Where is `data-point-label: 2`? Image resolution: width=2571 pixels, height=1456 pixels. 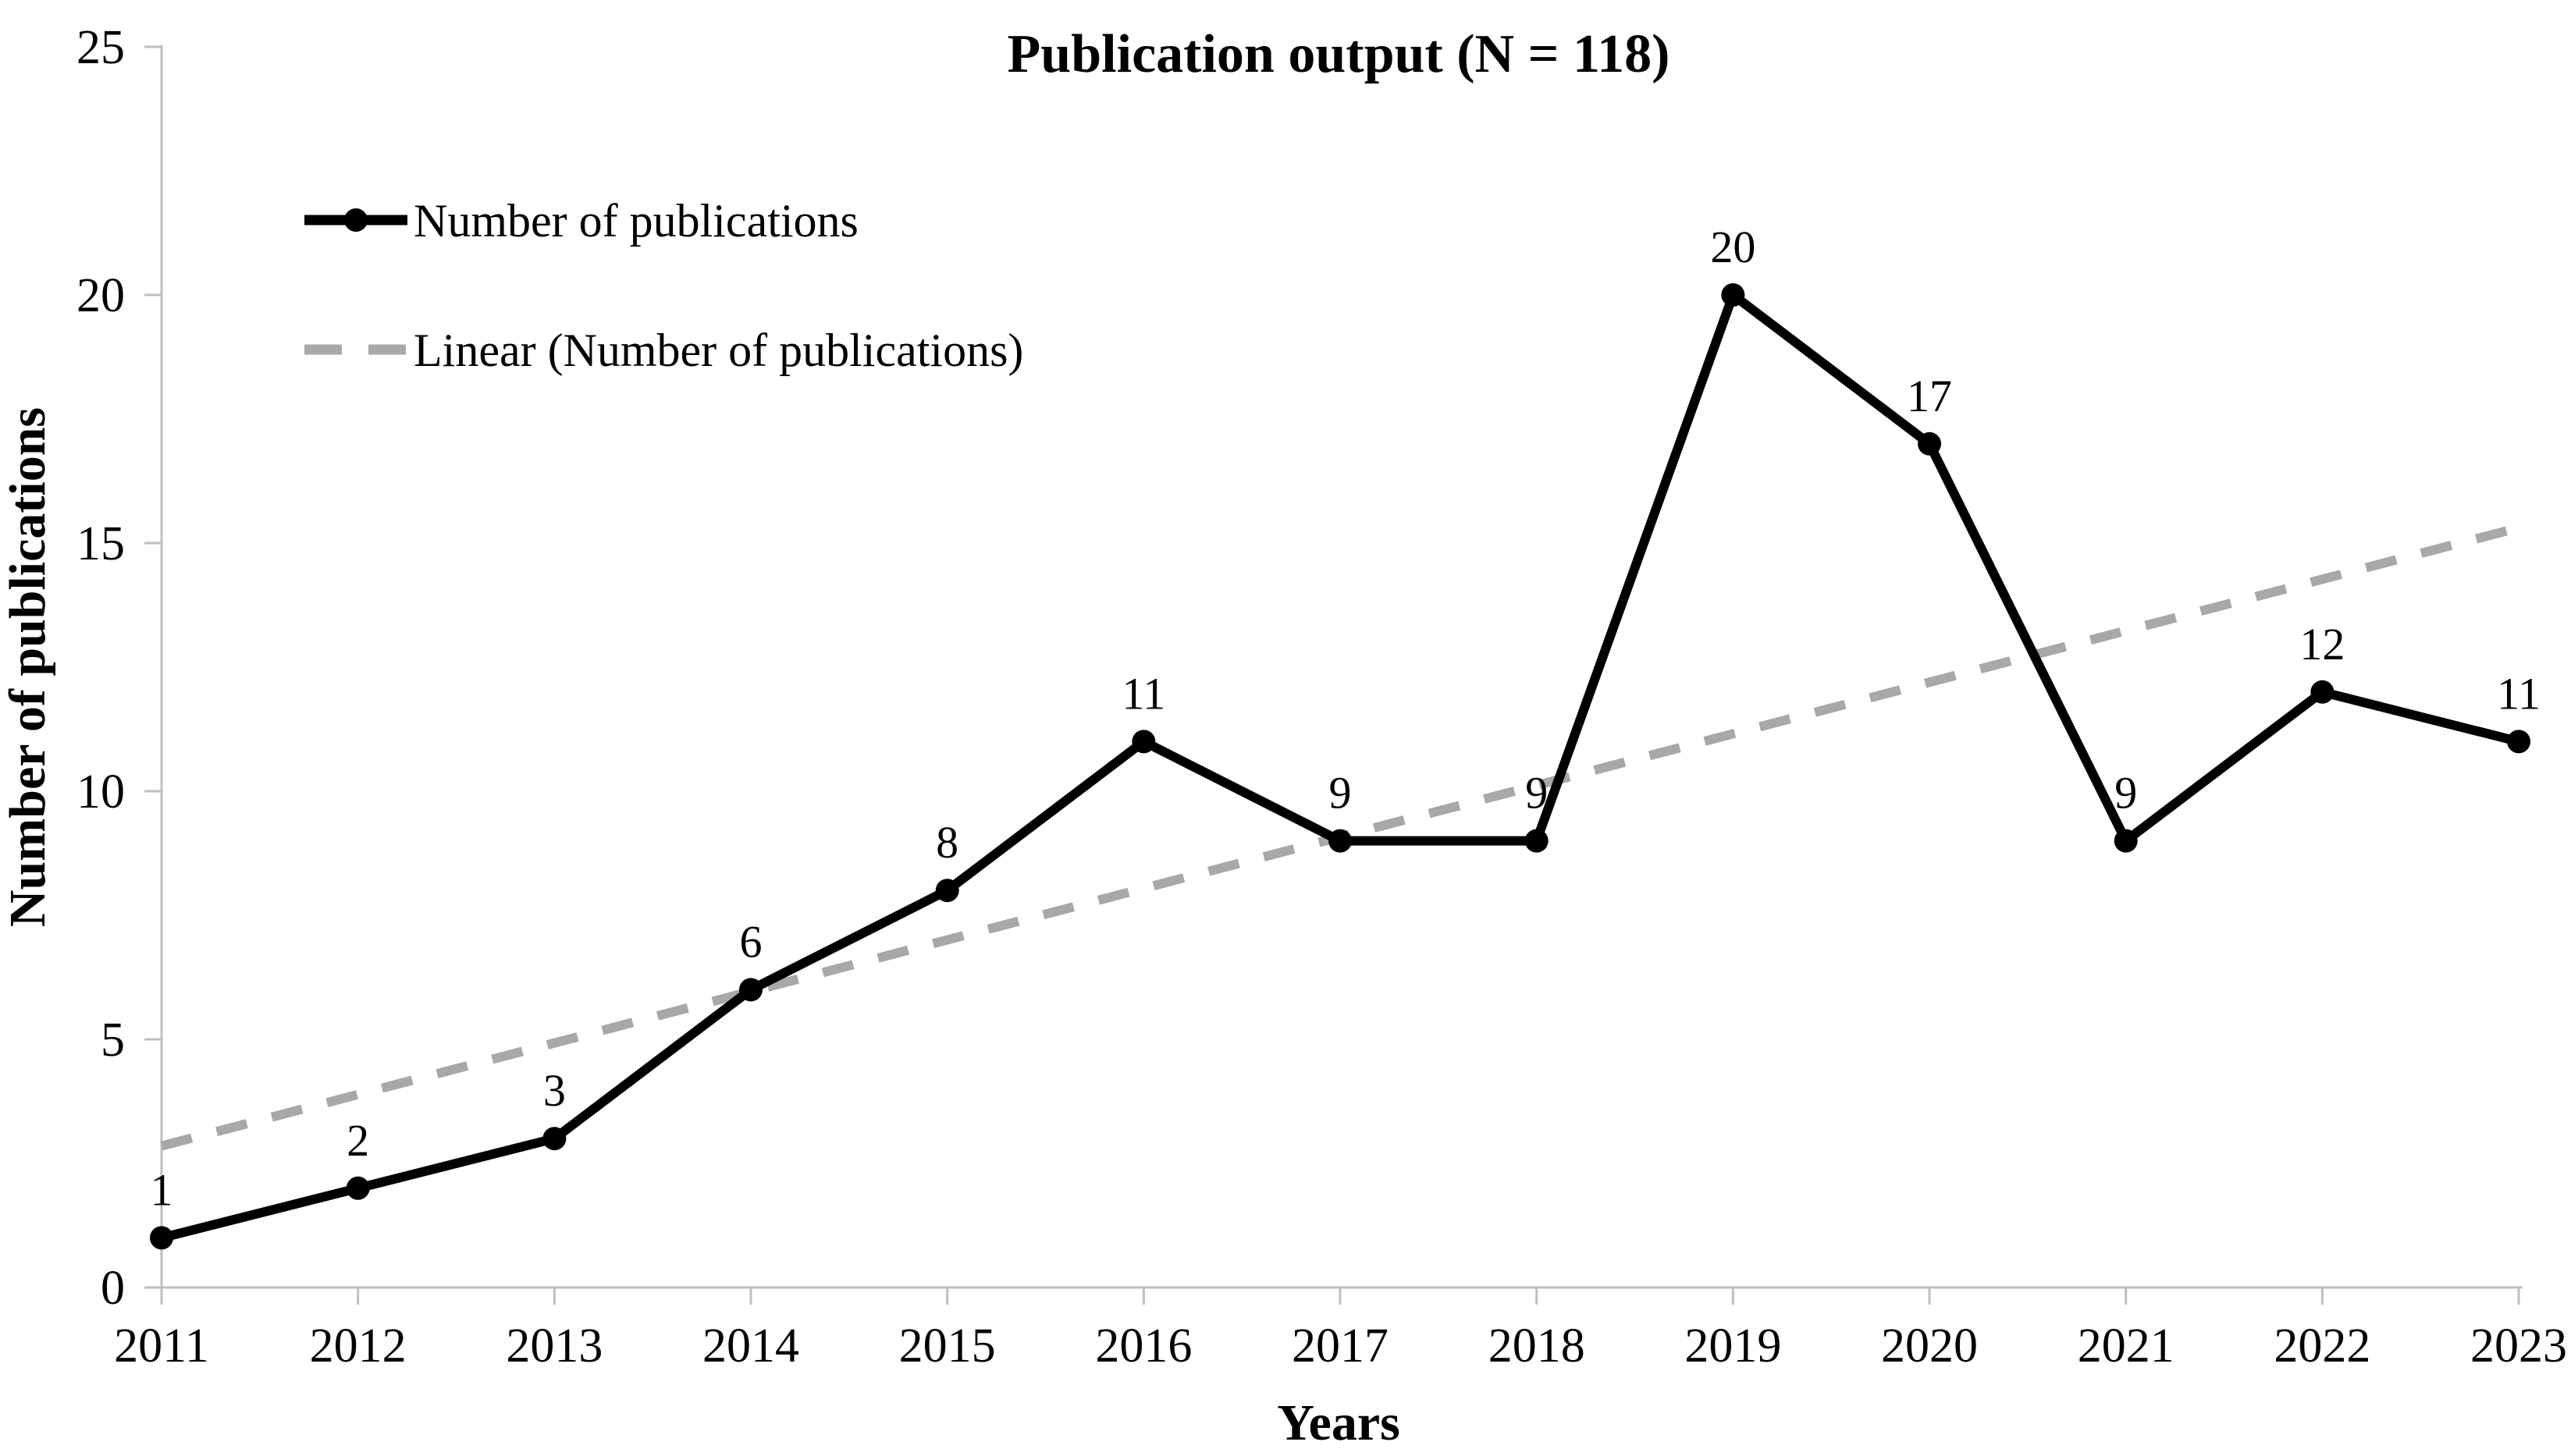
data-point-label: 2 is located at coordinates (358, 1141).